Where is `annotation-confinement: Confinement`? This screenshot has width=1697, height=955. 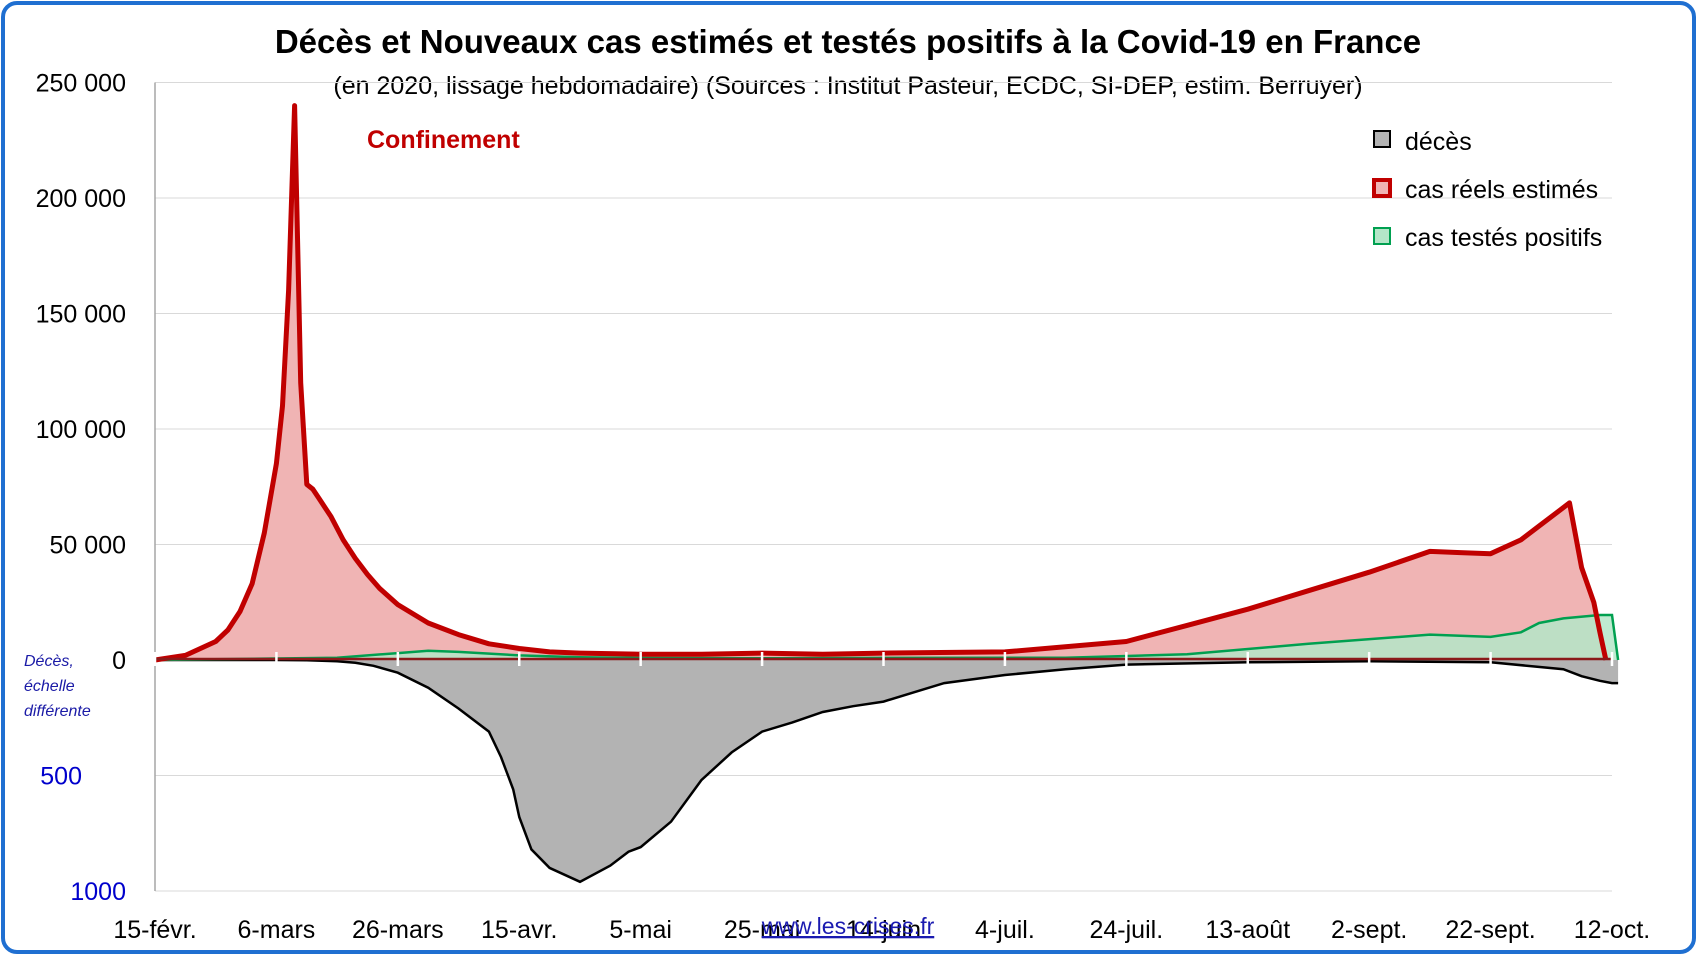
annotation-confinement: Confinement is located at coordinates (443, 140).